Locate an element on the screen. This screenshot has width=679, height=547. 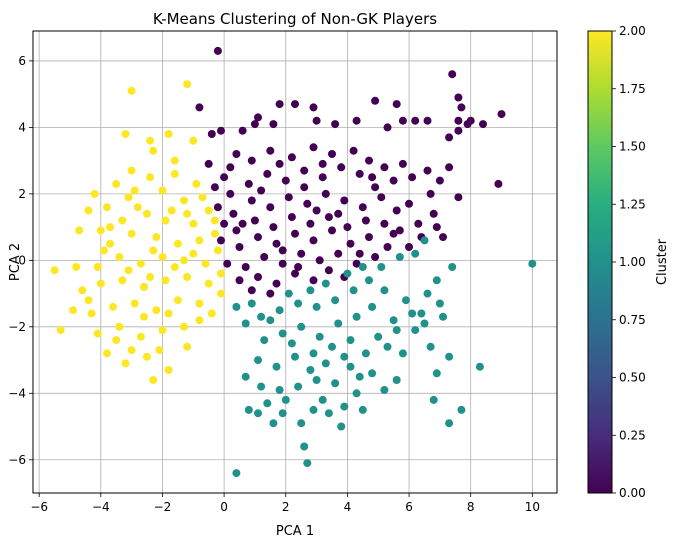
colorbar-tick-label: 0.50 is located at coordinates (632, 378).